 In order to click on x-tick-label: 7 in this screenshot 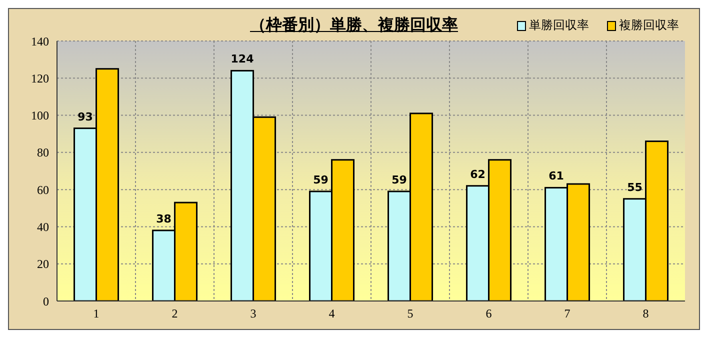, I will do `click(567, 313)`.